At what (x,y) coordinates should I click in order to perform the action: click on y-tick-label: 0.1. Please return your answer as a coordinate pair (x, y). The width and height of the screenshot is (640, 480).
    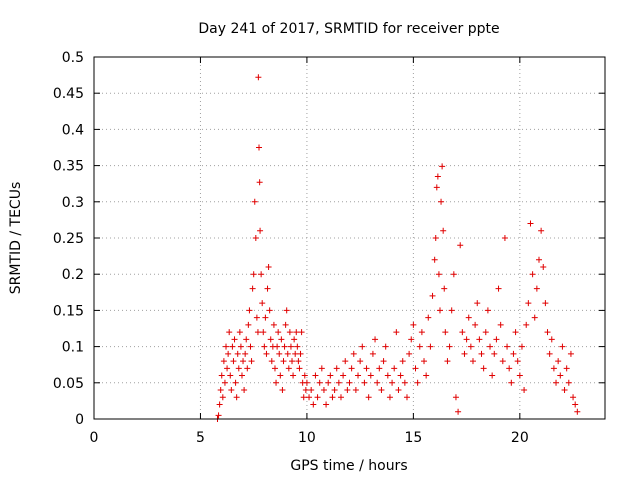
    Looking at the image, I should click on (73, 348).